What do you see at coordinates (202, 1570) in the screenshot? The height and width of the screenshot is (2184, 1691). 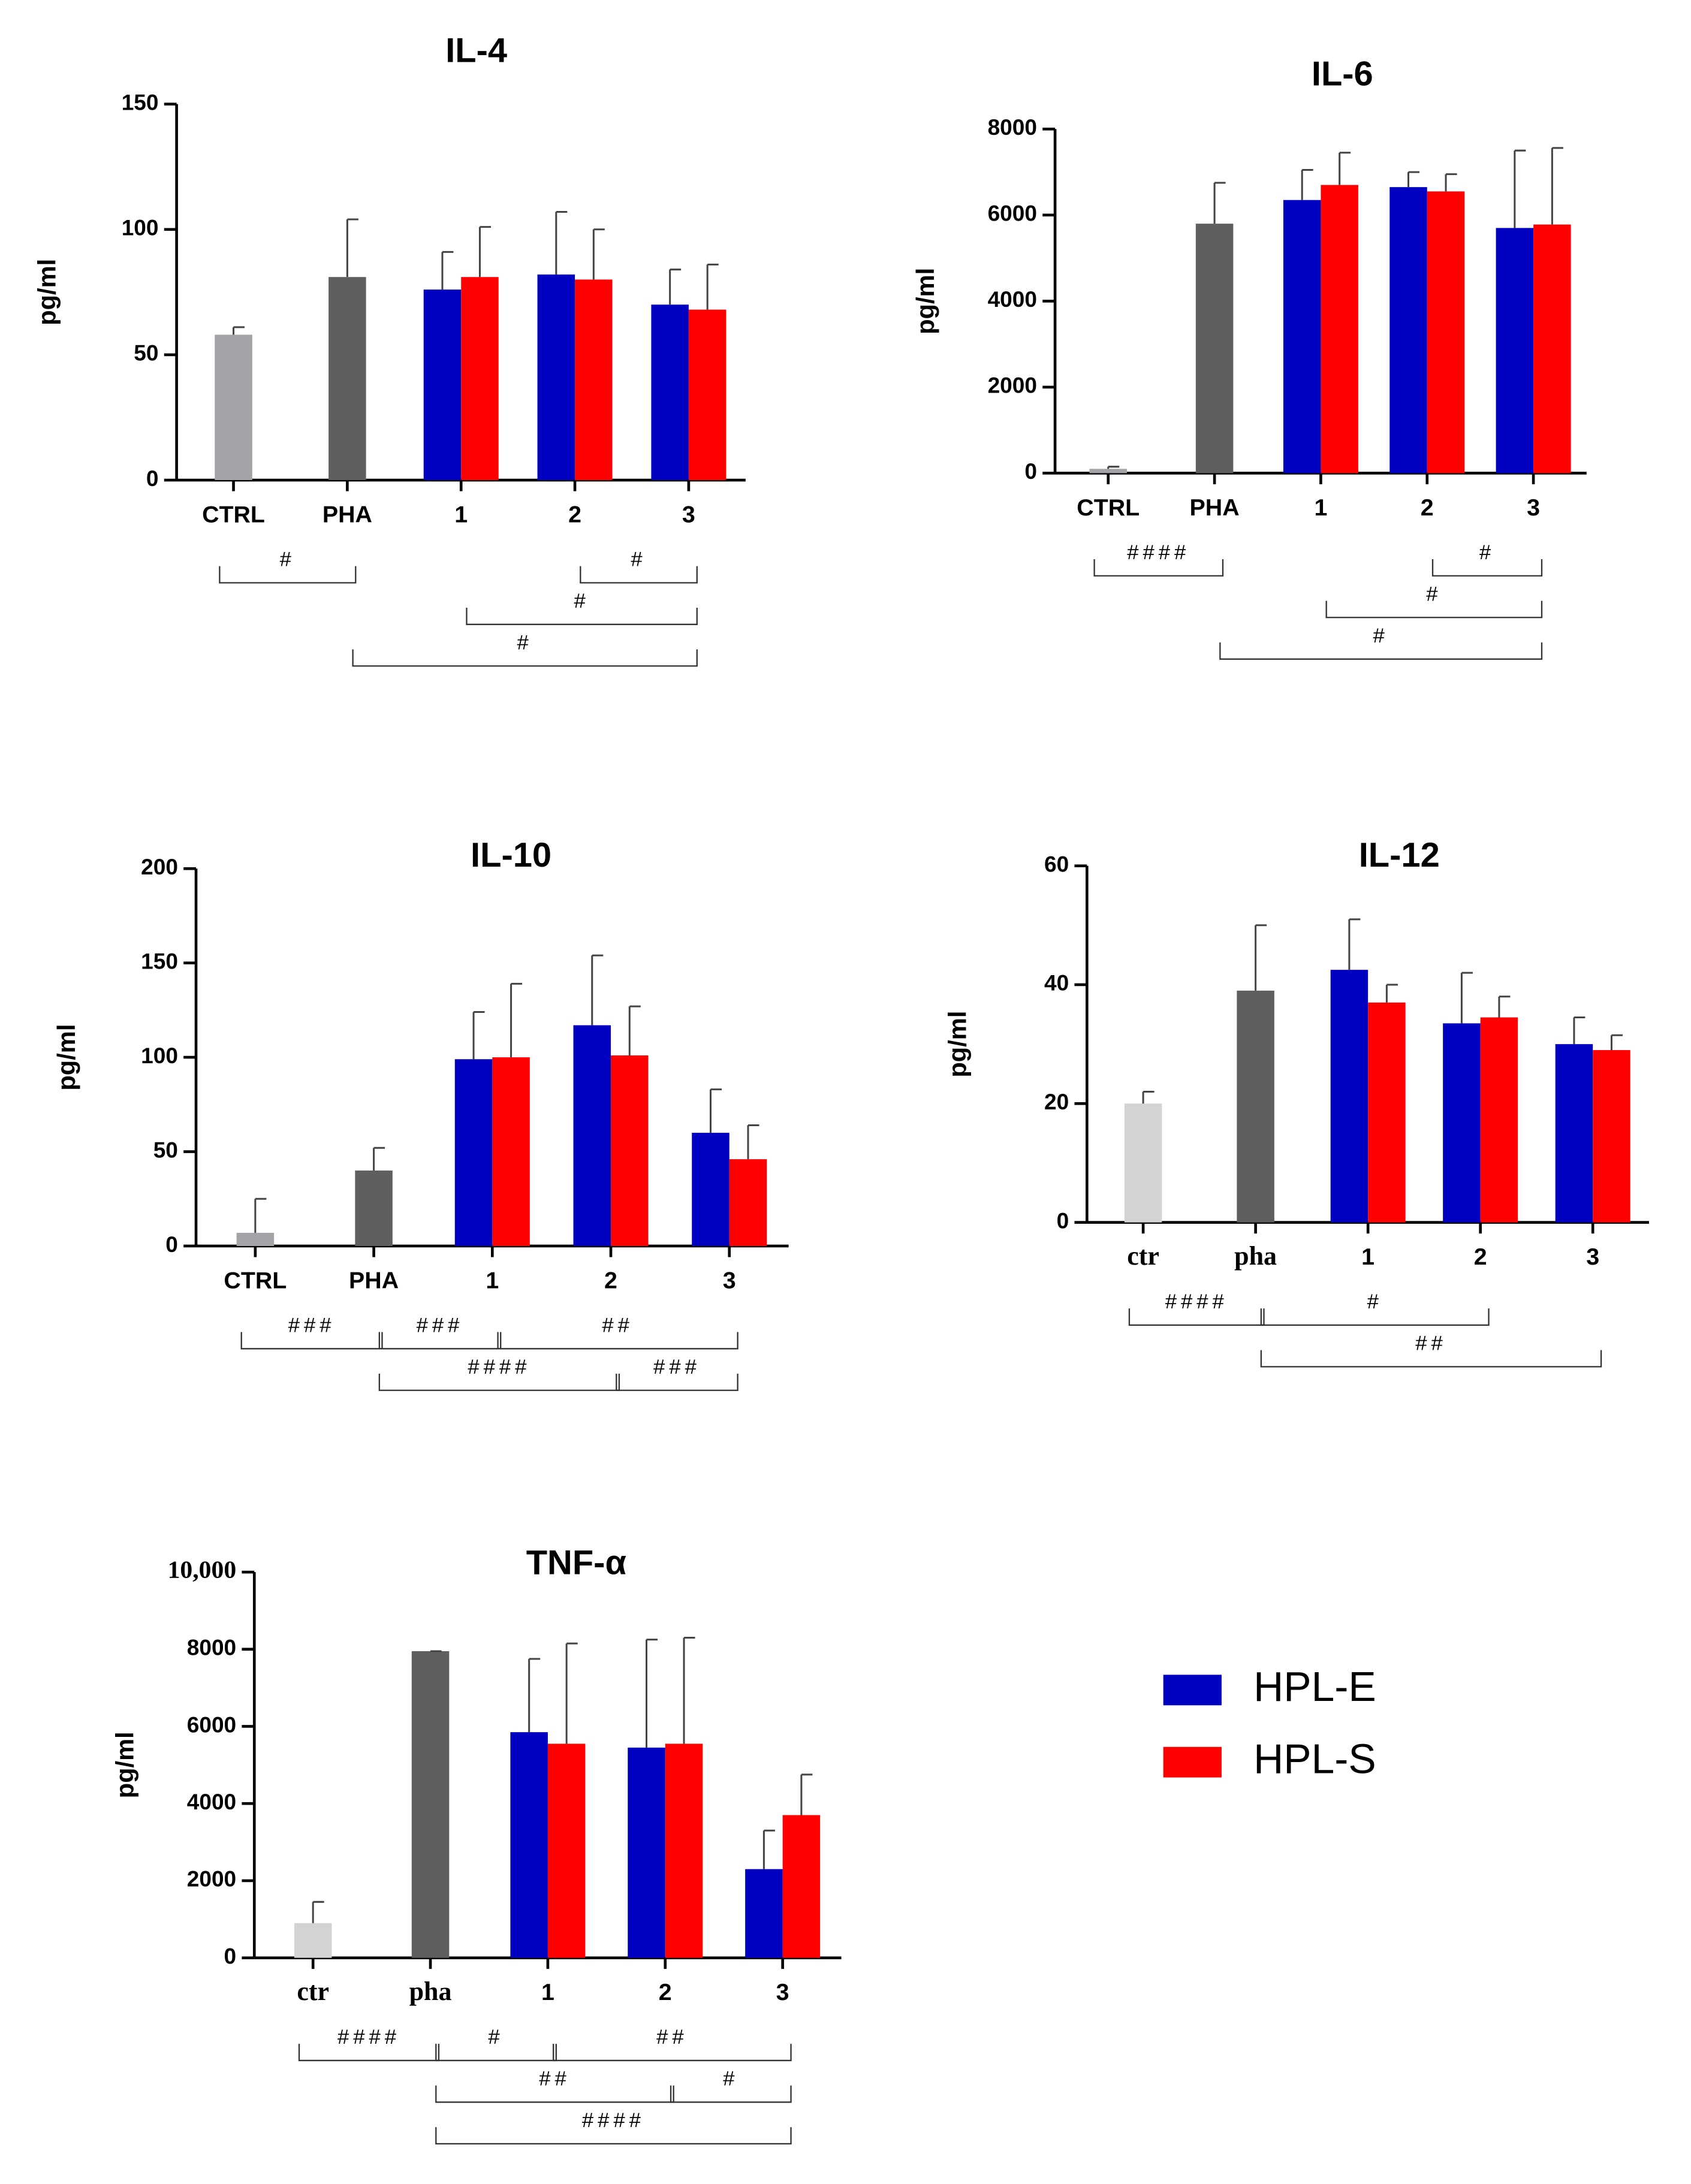 I see `y-tick-label: 10,000` at bounding box center [202, 1570].